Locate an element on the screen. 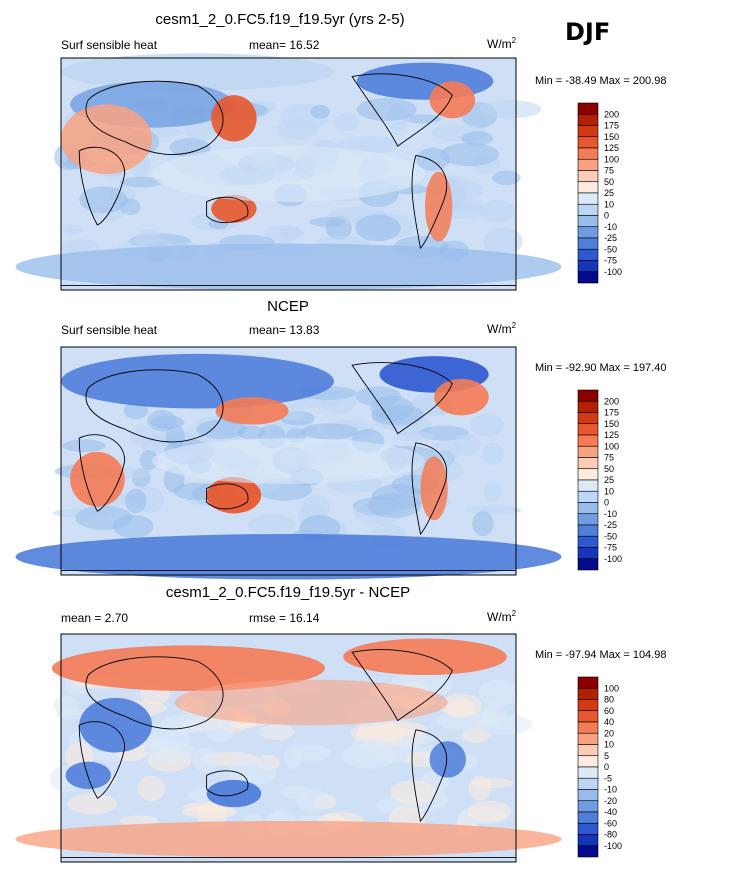  panel-3-rmse-label: rmse = 16.14 is located at coordinates (284, 618).